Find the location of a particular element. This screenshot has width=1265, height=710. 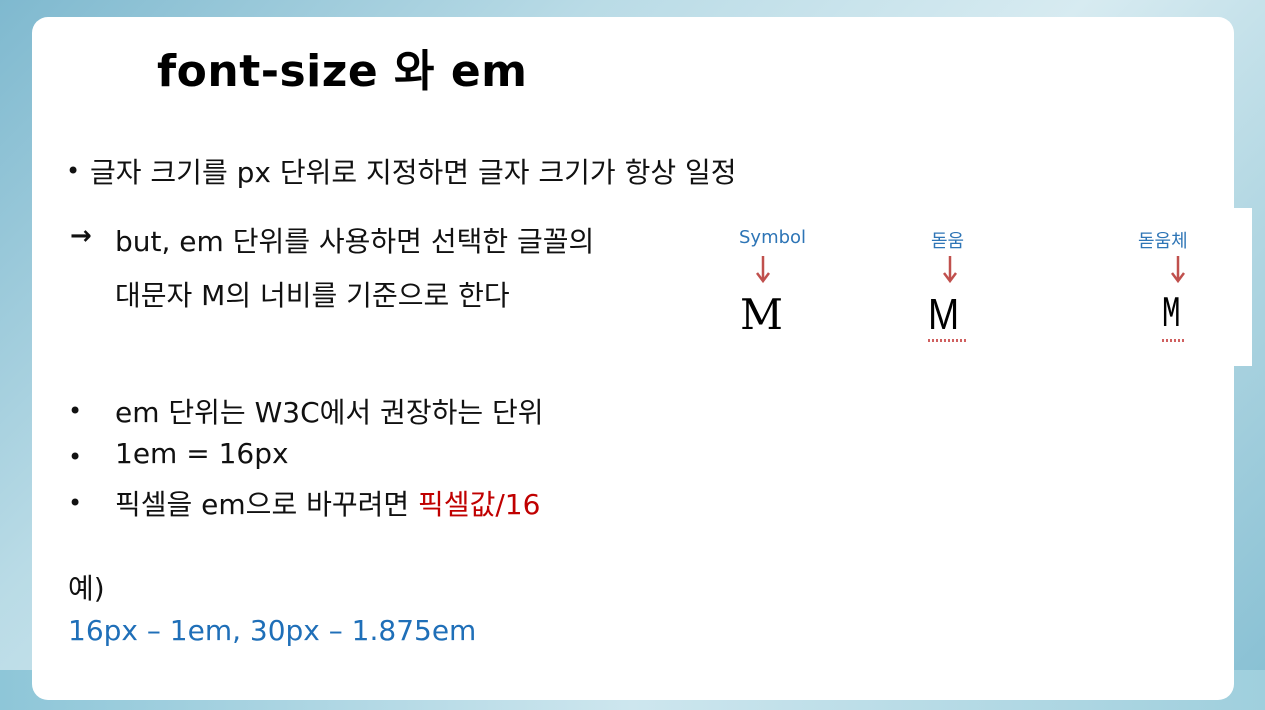

example-label: 예) is located at coordinates (86, 588).